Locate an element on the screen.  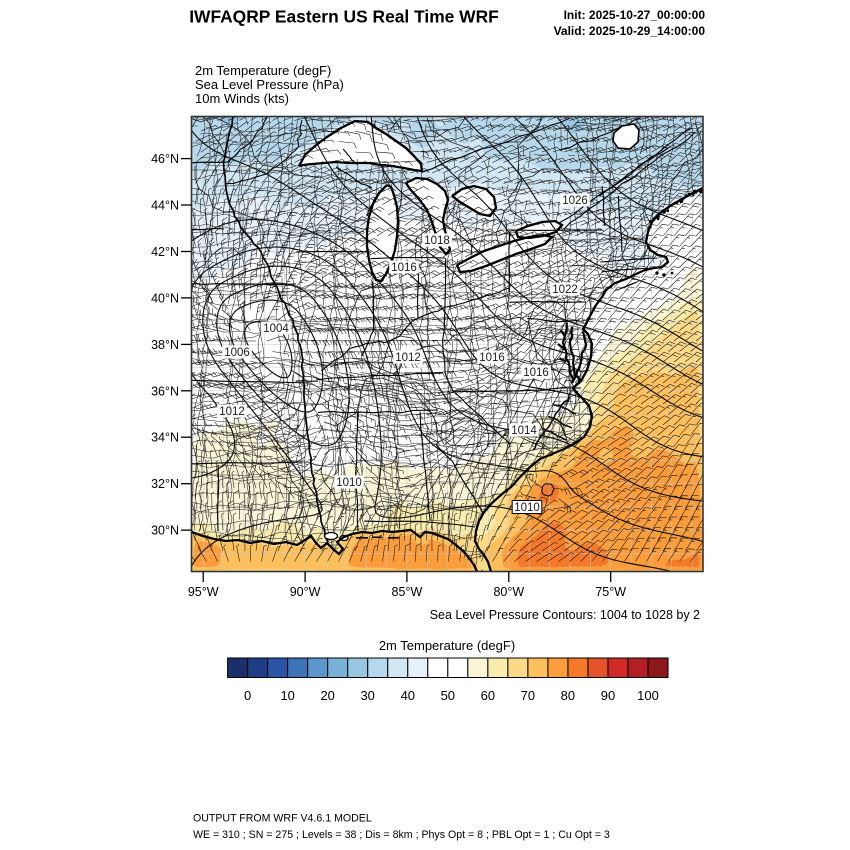
svg-text: 80°W is located at coordinates (508, 592).